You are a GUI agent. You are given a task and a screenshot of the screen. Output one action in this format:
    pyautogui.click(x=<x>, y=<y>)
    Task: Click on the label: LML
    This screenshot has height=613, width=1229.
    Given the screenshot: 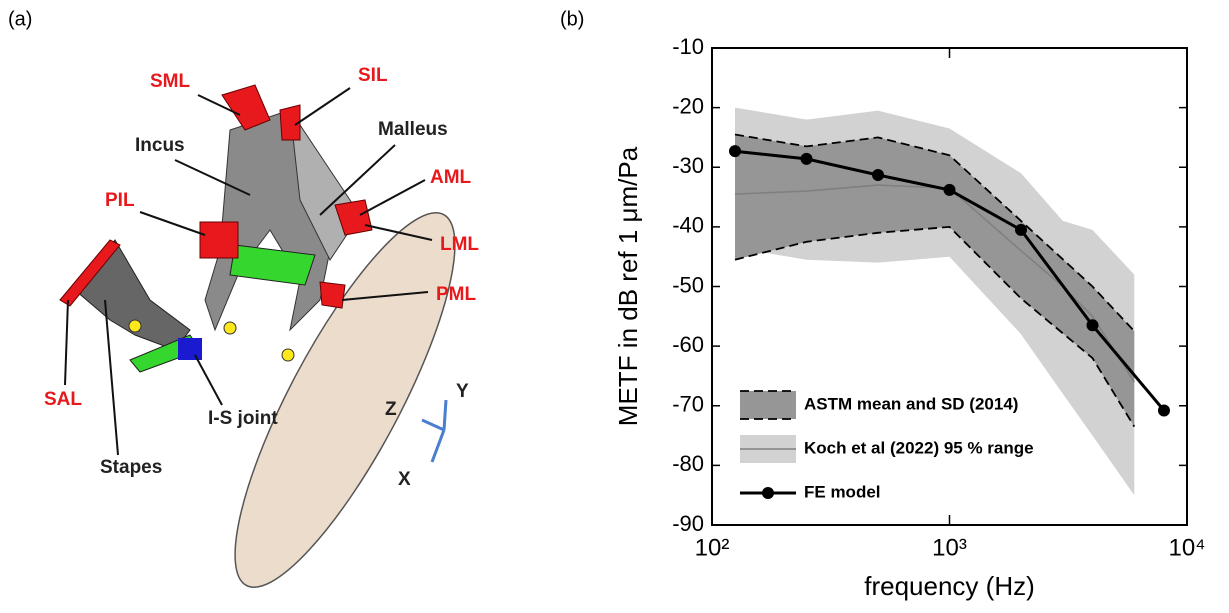 What is the action you would take?
    pyautogui.click(x=459, y=244)
    